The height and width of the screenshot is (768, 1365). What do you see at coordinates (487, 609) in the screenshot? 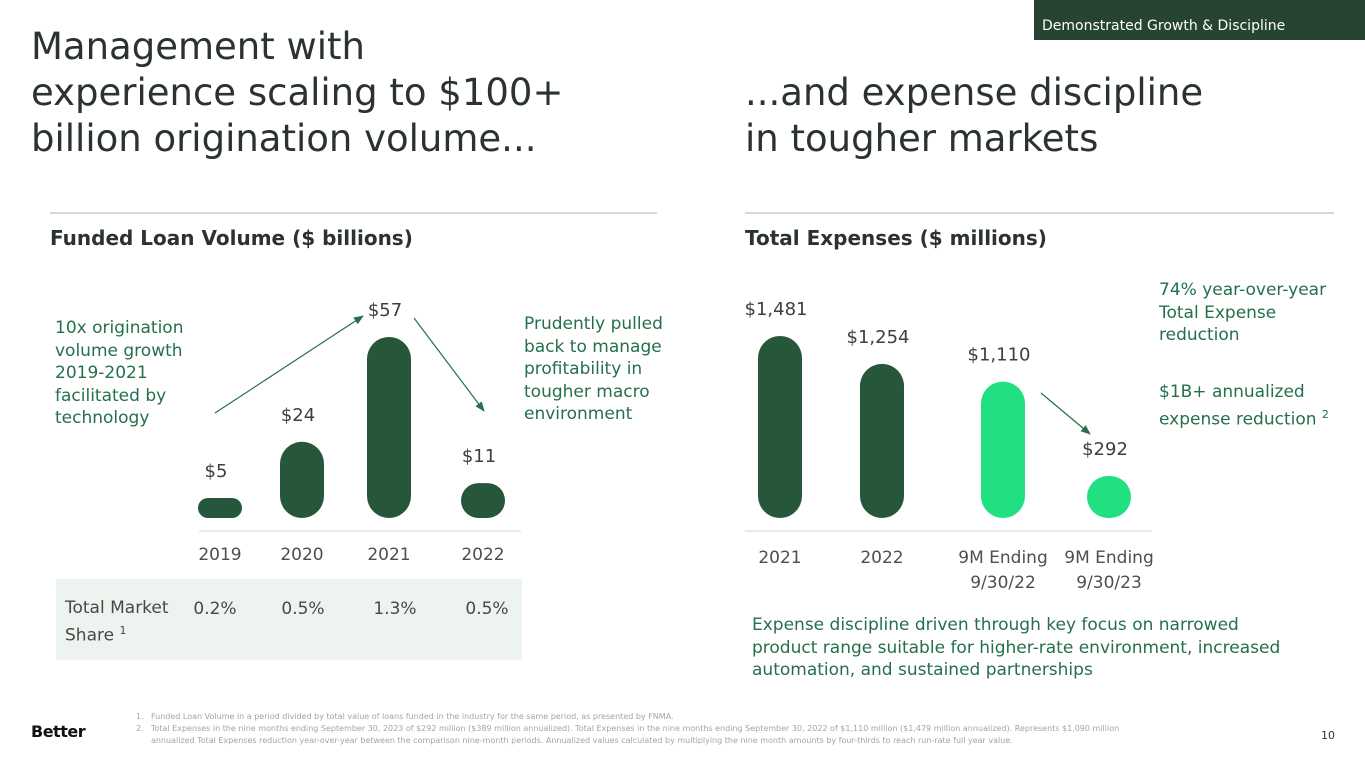
I see `market-share-2022: 0.5%` at bounding box center [487, 609].